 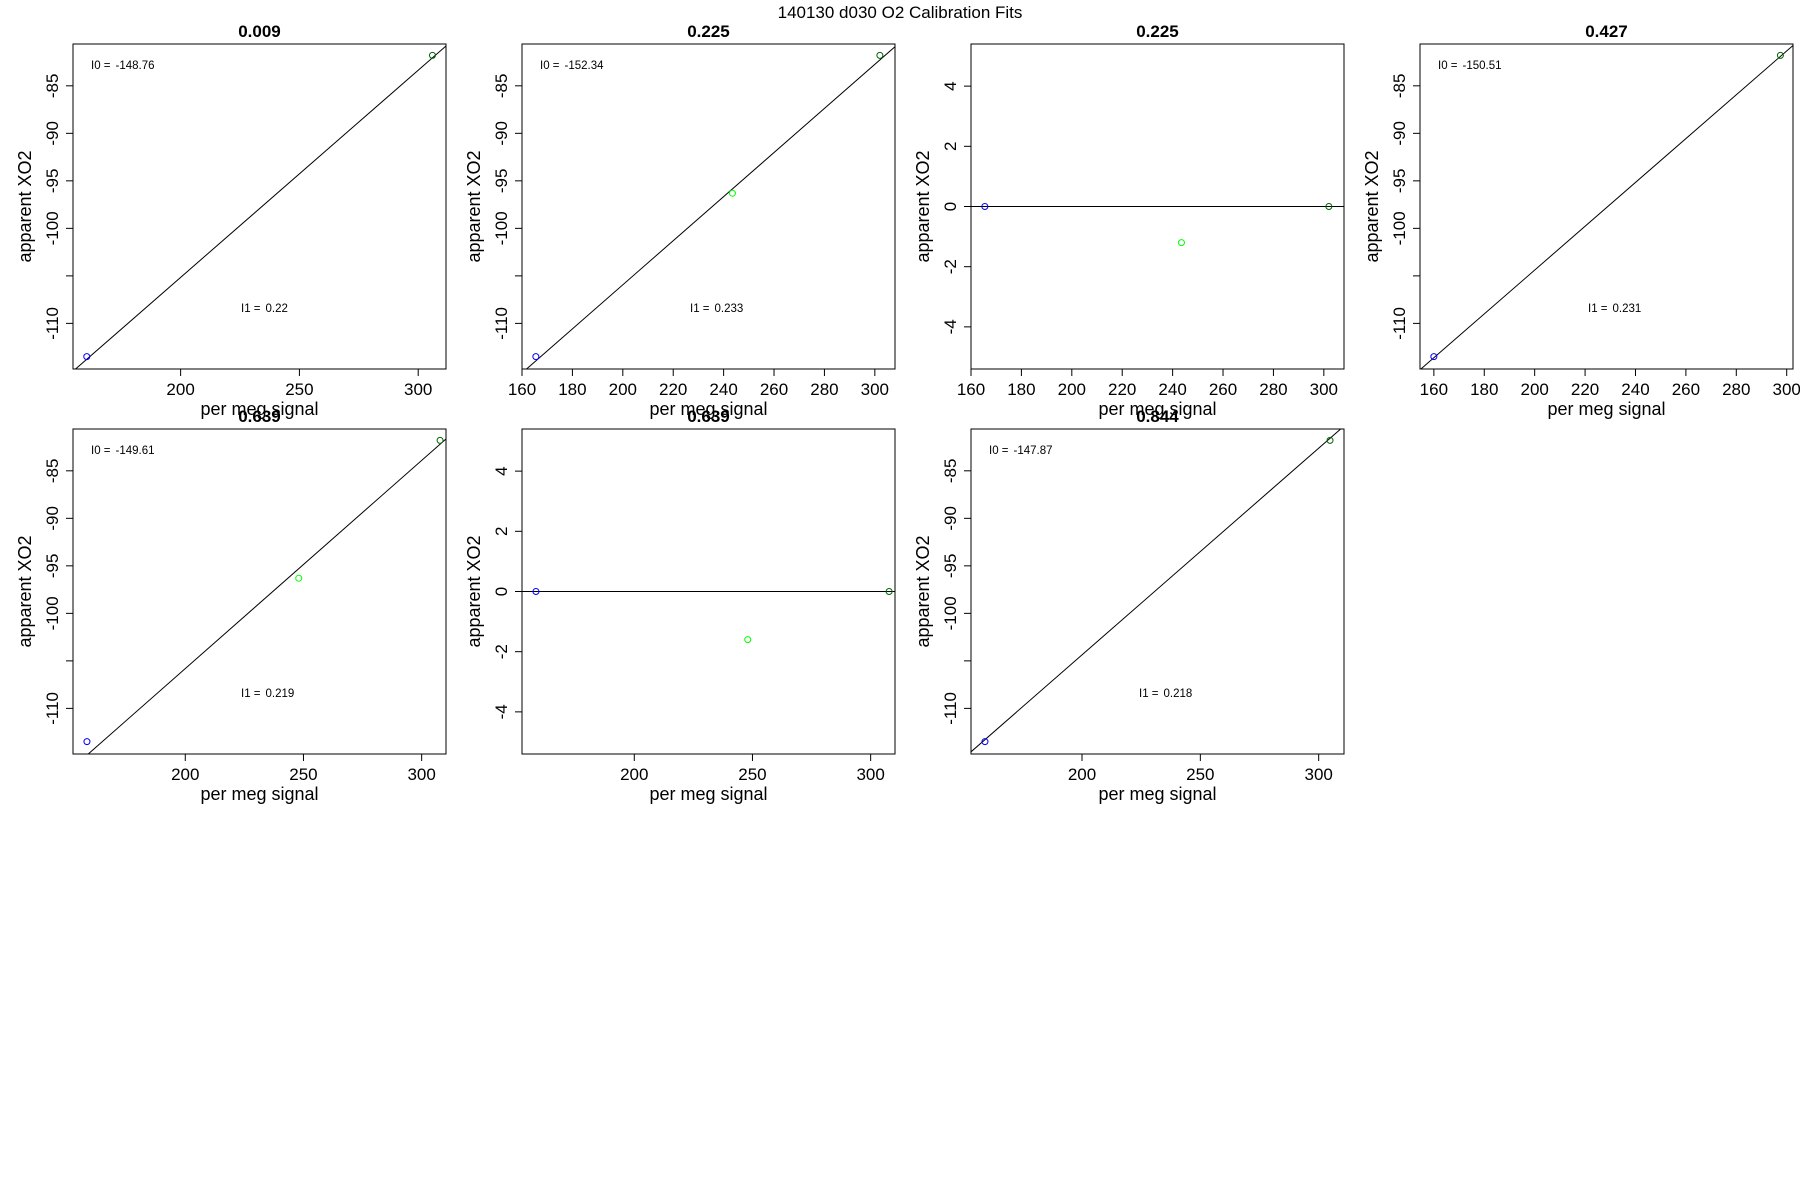 What do you see at coordinates (264, 309) in the screenshot?
I see `slope-annotation: I1 = 0.22` at bounding box center [264, 309].